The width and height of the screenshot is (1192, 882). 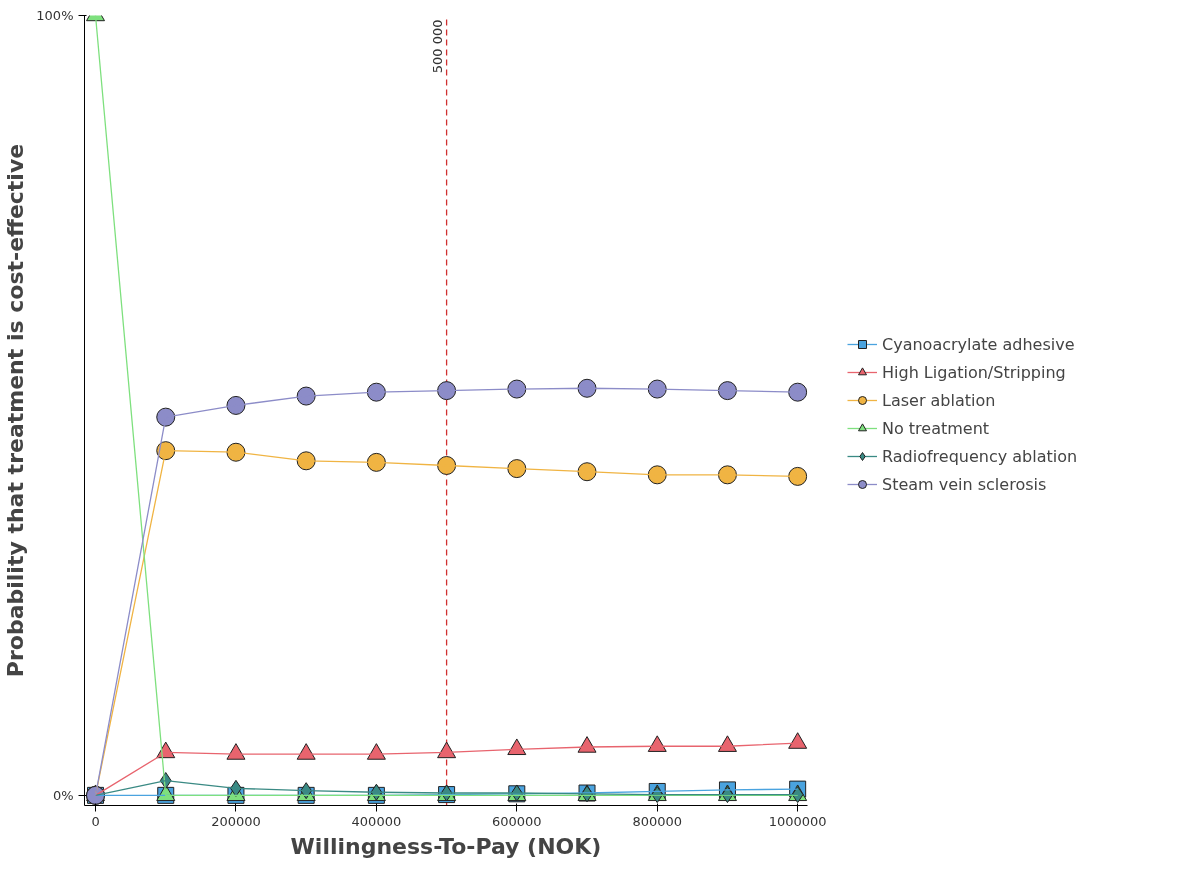 I want to click on y-axis-title: Probability that treatment is cost-effective, so click(x=16, y=410).